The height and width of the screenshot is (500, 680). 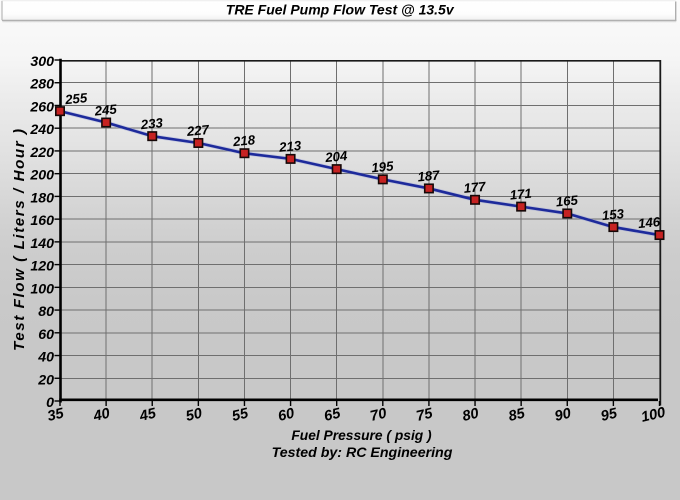 What do you see at coordinates (425, 414) in the screenshot?
I see `svg-text: 75` at bounding box center [425, 414].